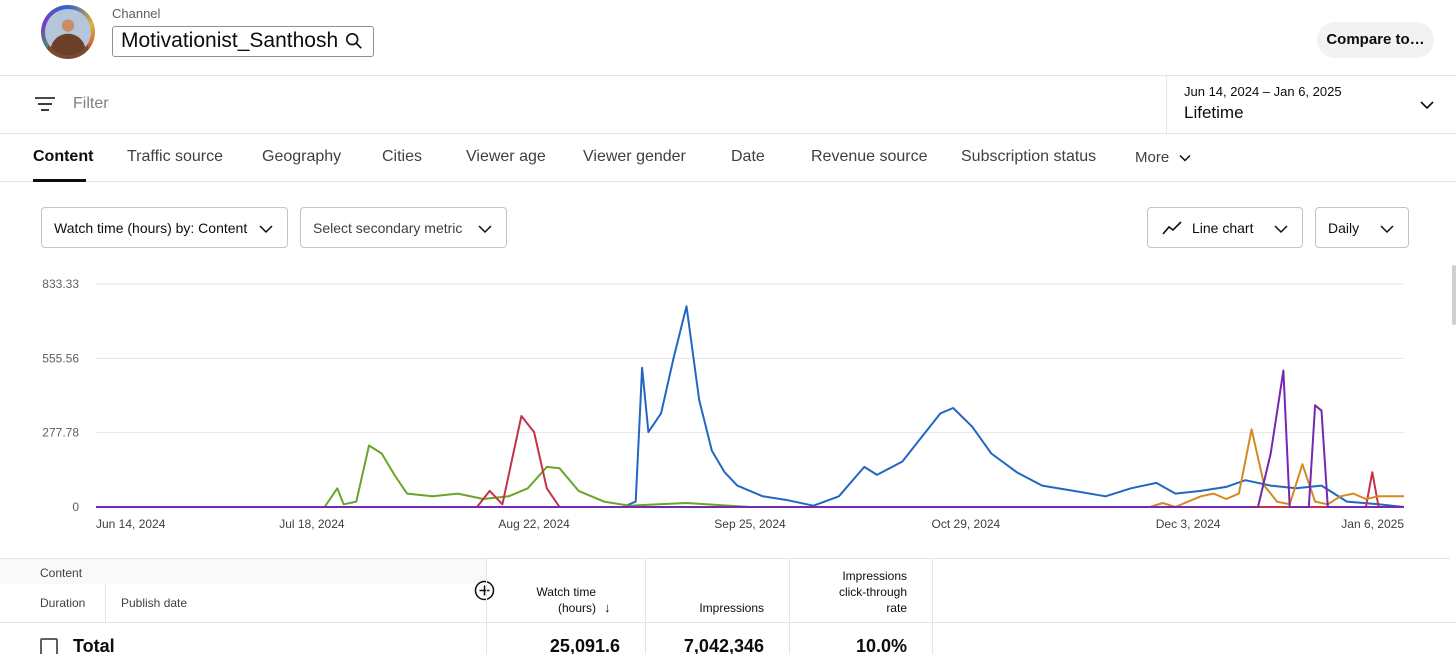  Describe the element at coordinates (243, 571) in the screenshot. I see `table-header-content-cell: Content` at that location.